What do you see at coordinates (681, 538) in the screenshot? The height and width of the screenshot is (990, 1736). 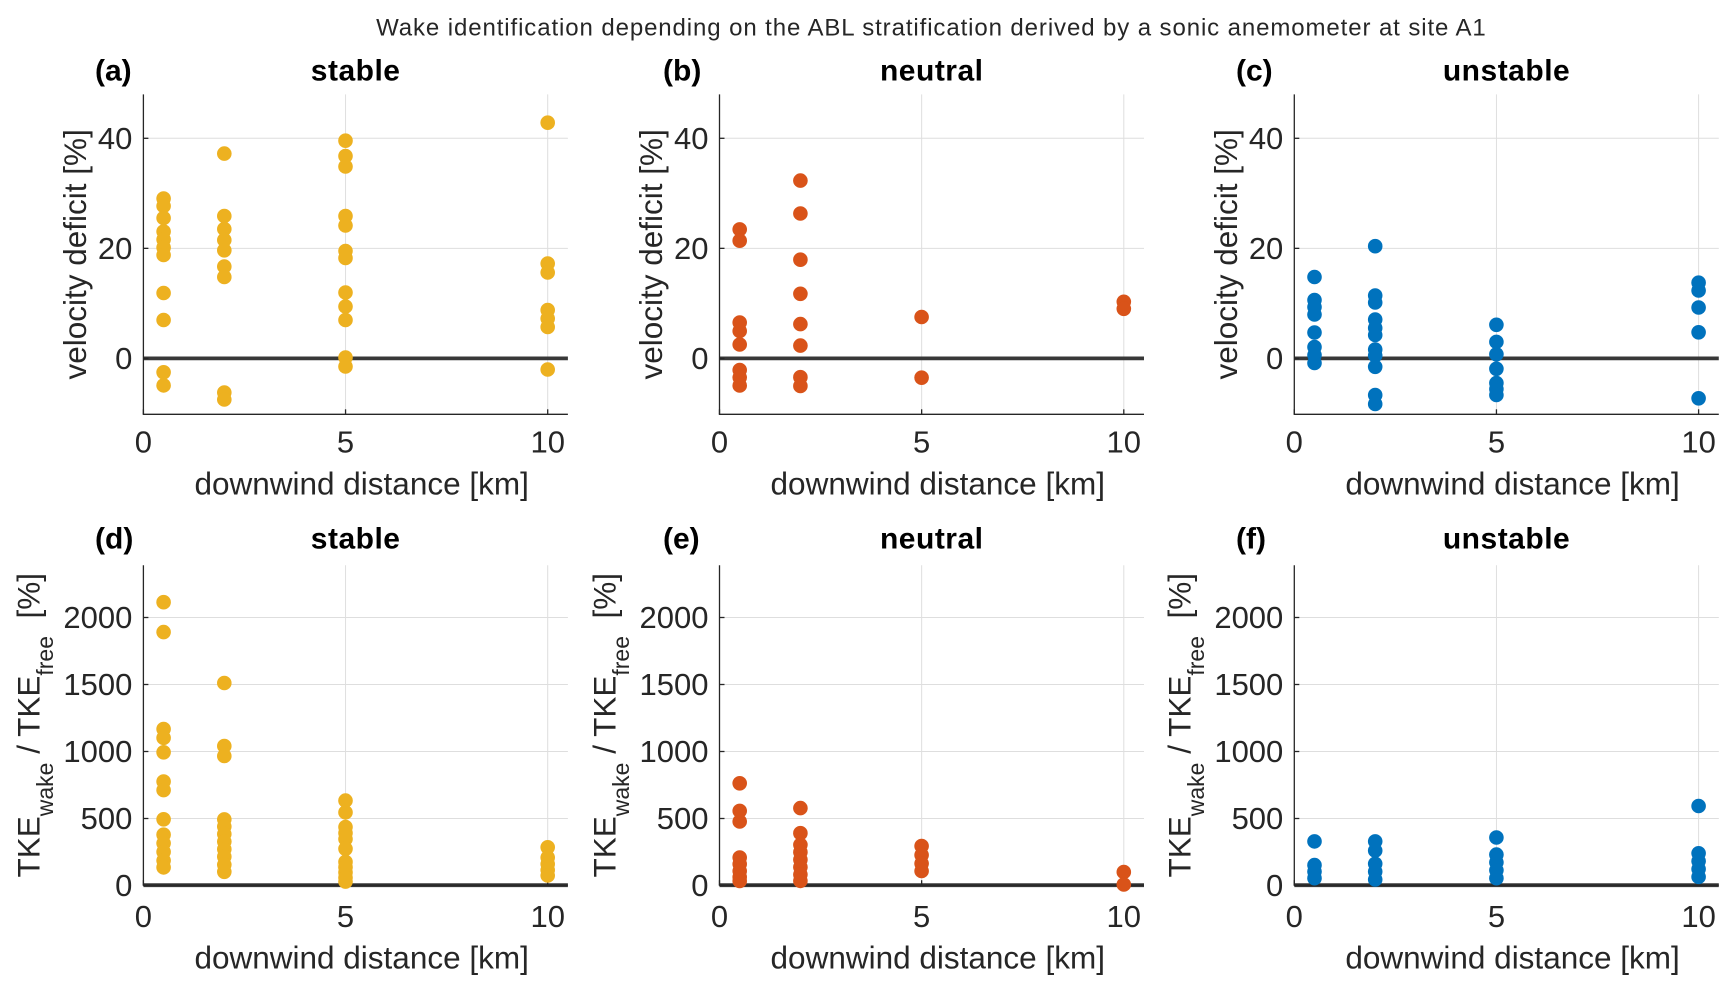 I see `svg-text: (e)` at bounding box center [681, 538].